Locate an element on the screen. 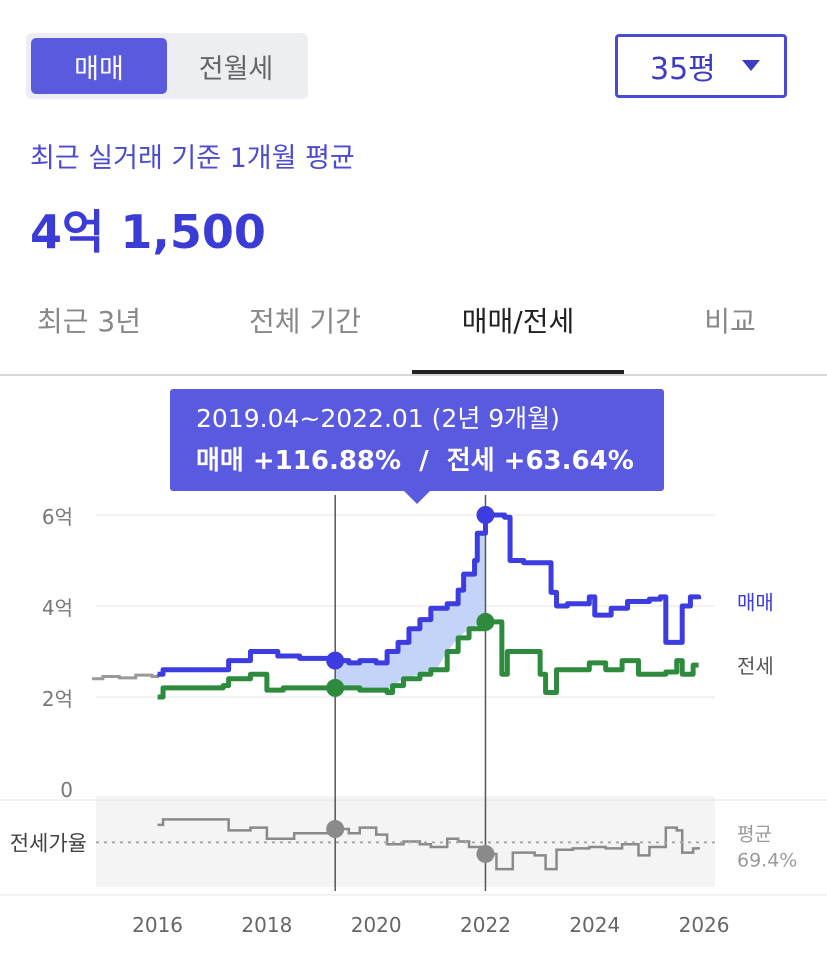  series-line-trend is located at coordinates (126, 677).